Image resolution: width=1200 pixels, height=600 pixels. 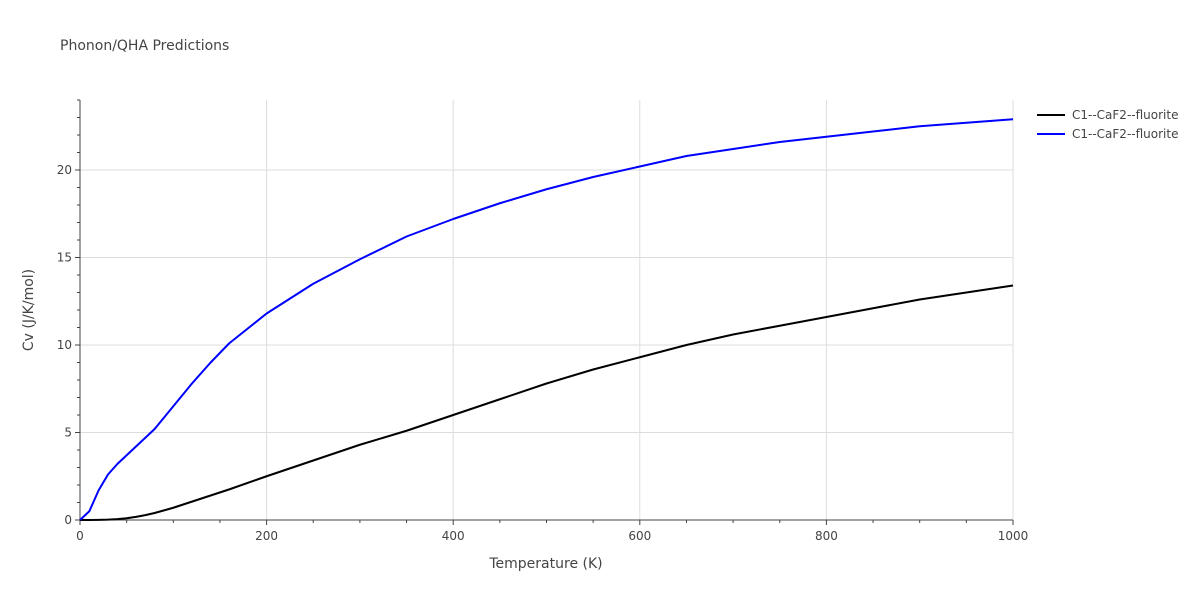 What do you see at coordinates (639, 536) in the screenshot?
I see `x-tick-label: 600` at bounding box center [639, 536].